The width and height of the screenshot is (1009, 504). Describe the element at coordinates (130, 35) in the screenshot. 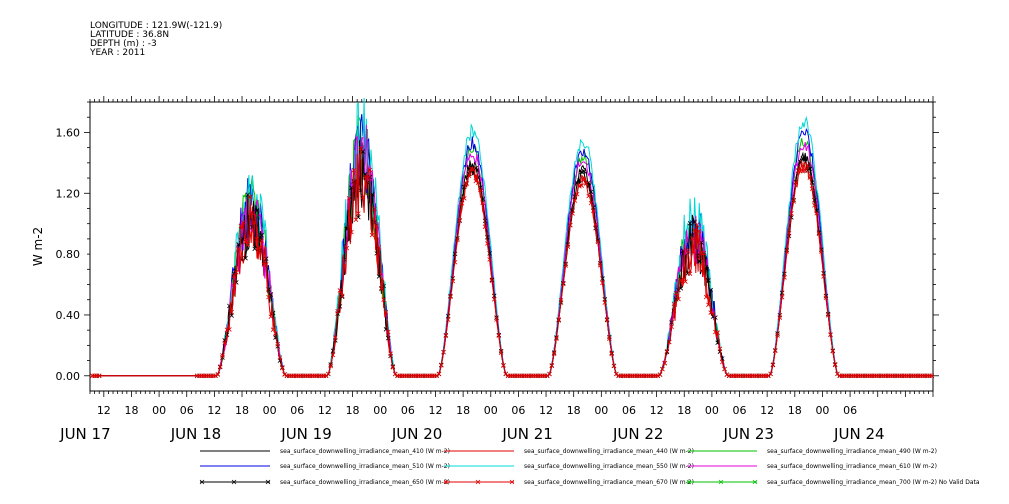

I see `latitude-label: LATITUDE : 36.8N` at that location.